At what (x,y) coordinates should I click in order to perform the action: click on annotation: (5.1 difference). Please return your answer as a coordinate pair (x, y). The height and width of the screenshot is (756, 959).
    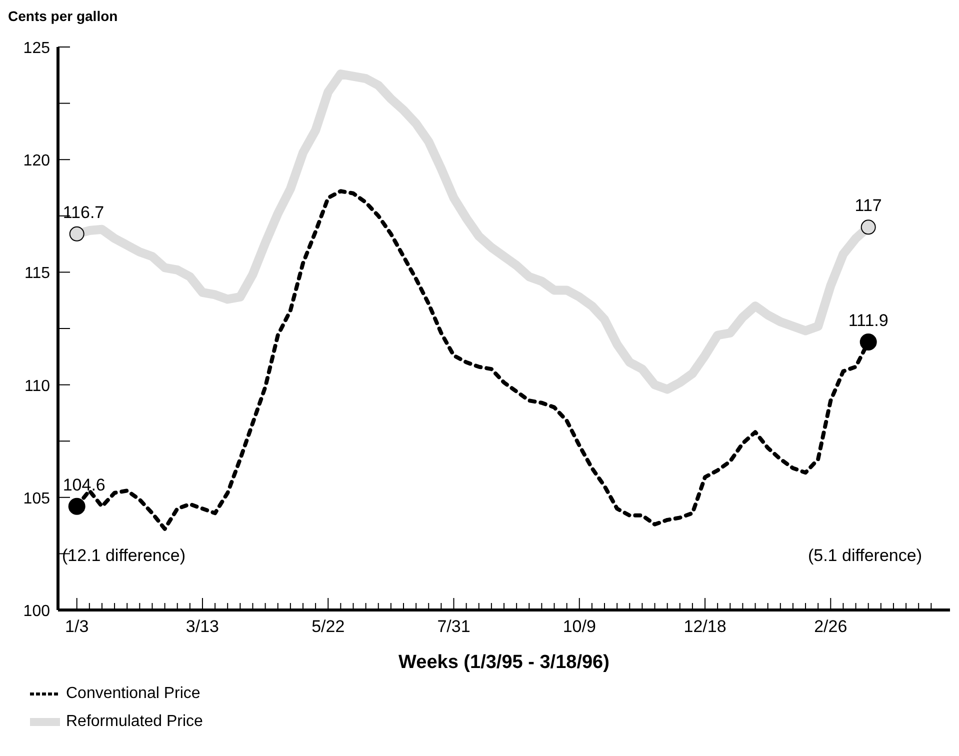
    Looking at the image, I should click on (865, 556).